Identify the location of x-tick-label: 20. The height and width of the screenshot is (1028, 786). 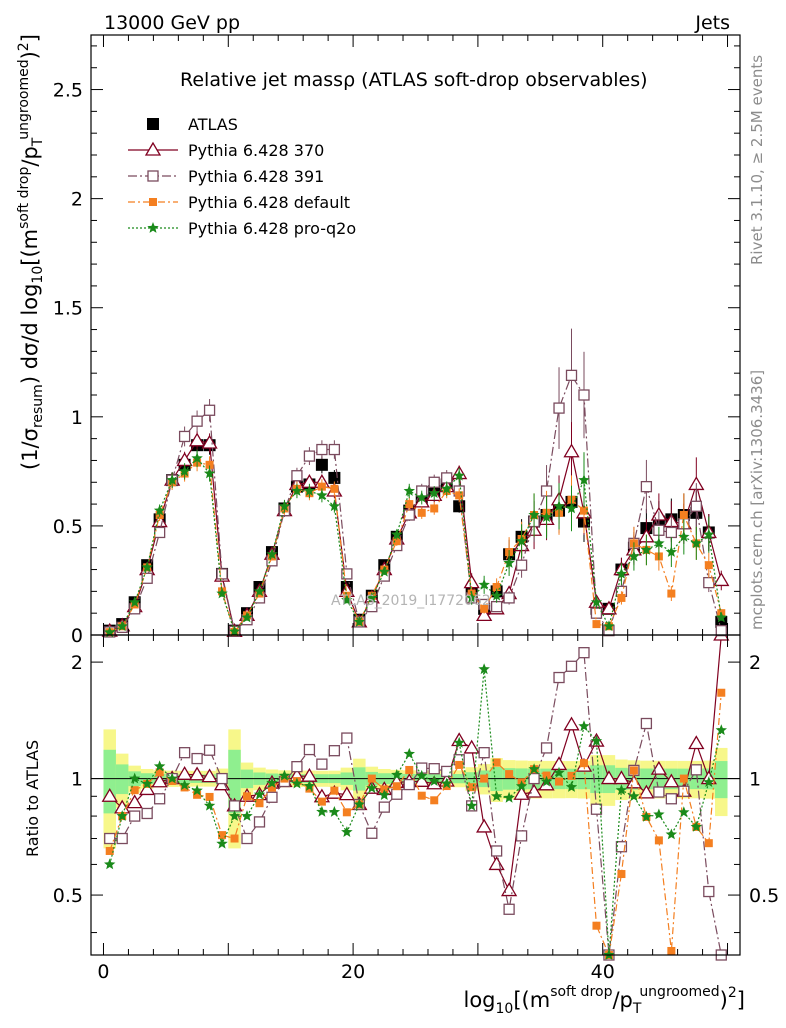
(353, 972).